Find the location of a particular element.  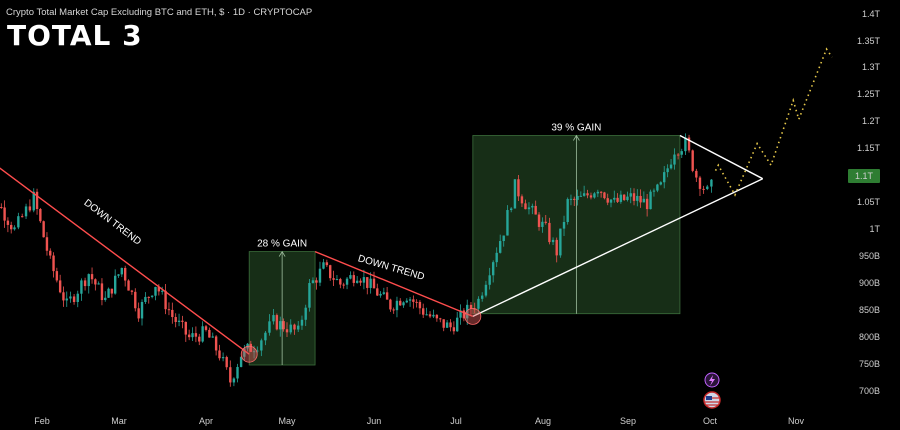

x-tick-label: Mar is located at coordinates (119, 421).